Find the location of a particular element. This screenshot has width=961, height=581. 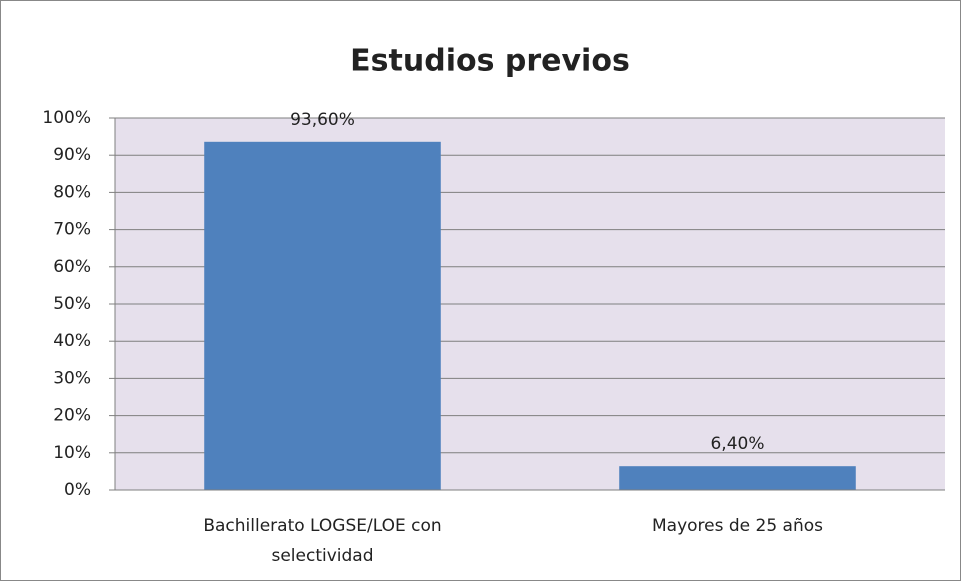

data-label: 93,60% is located at coordinates (322, 120).